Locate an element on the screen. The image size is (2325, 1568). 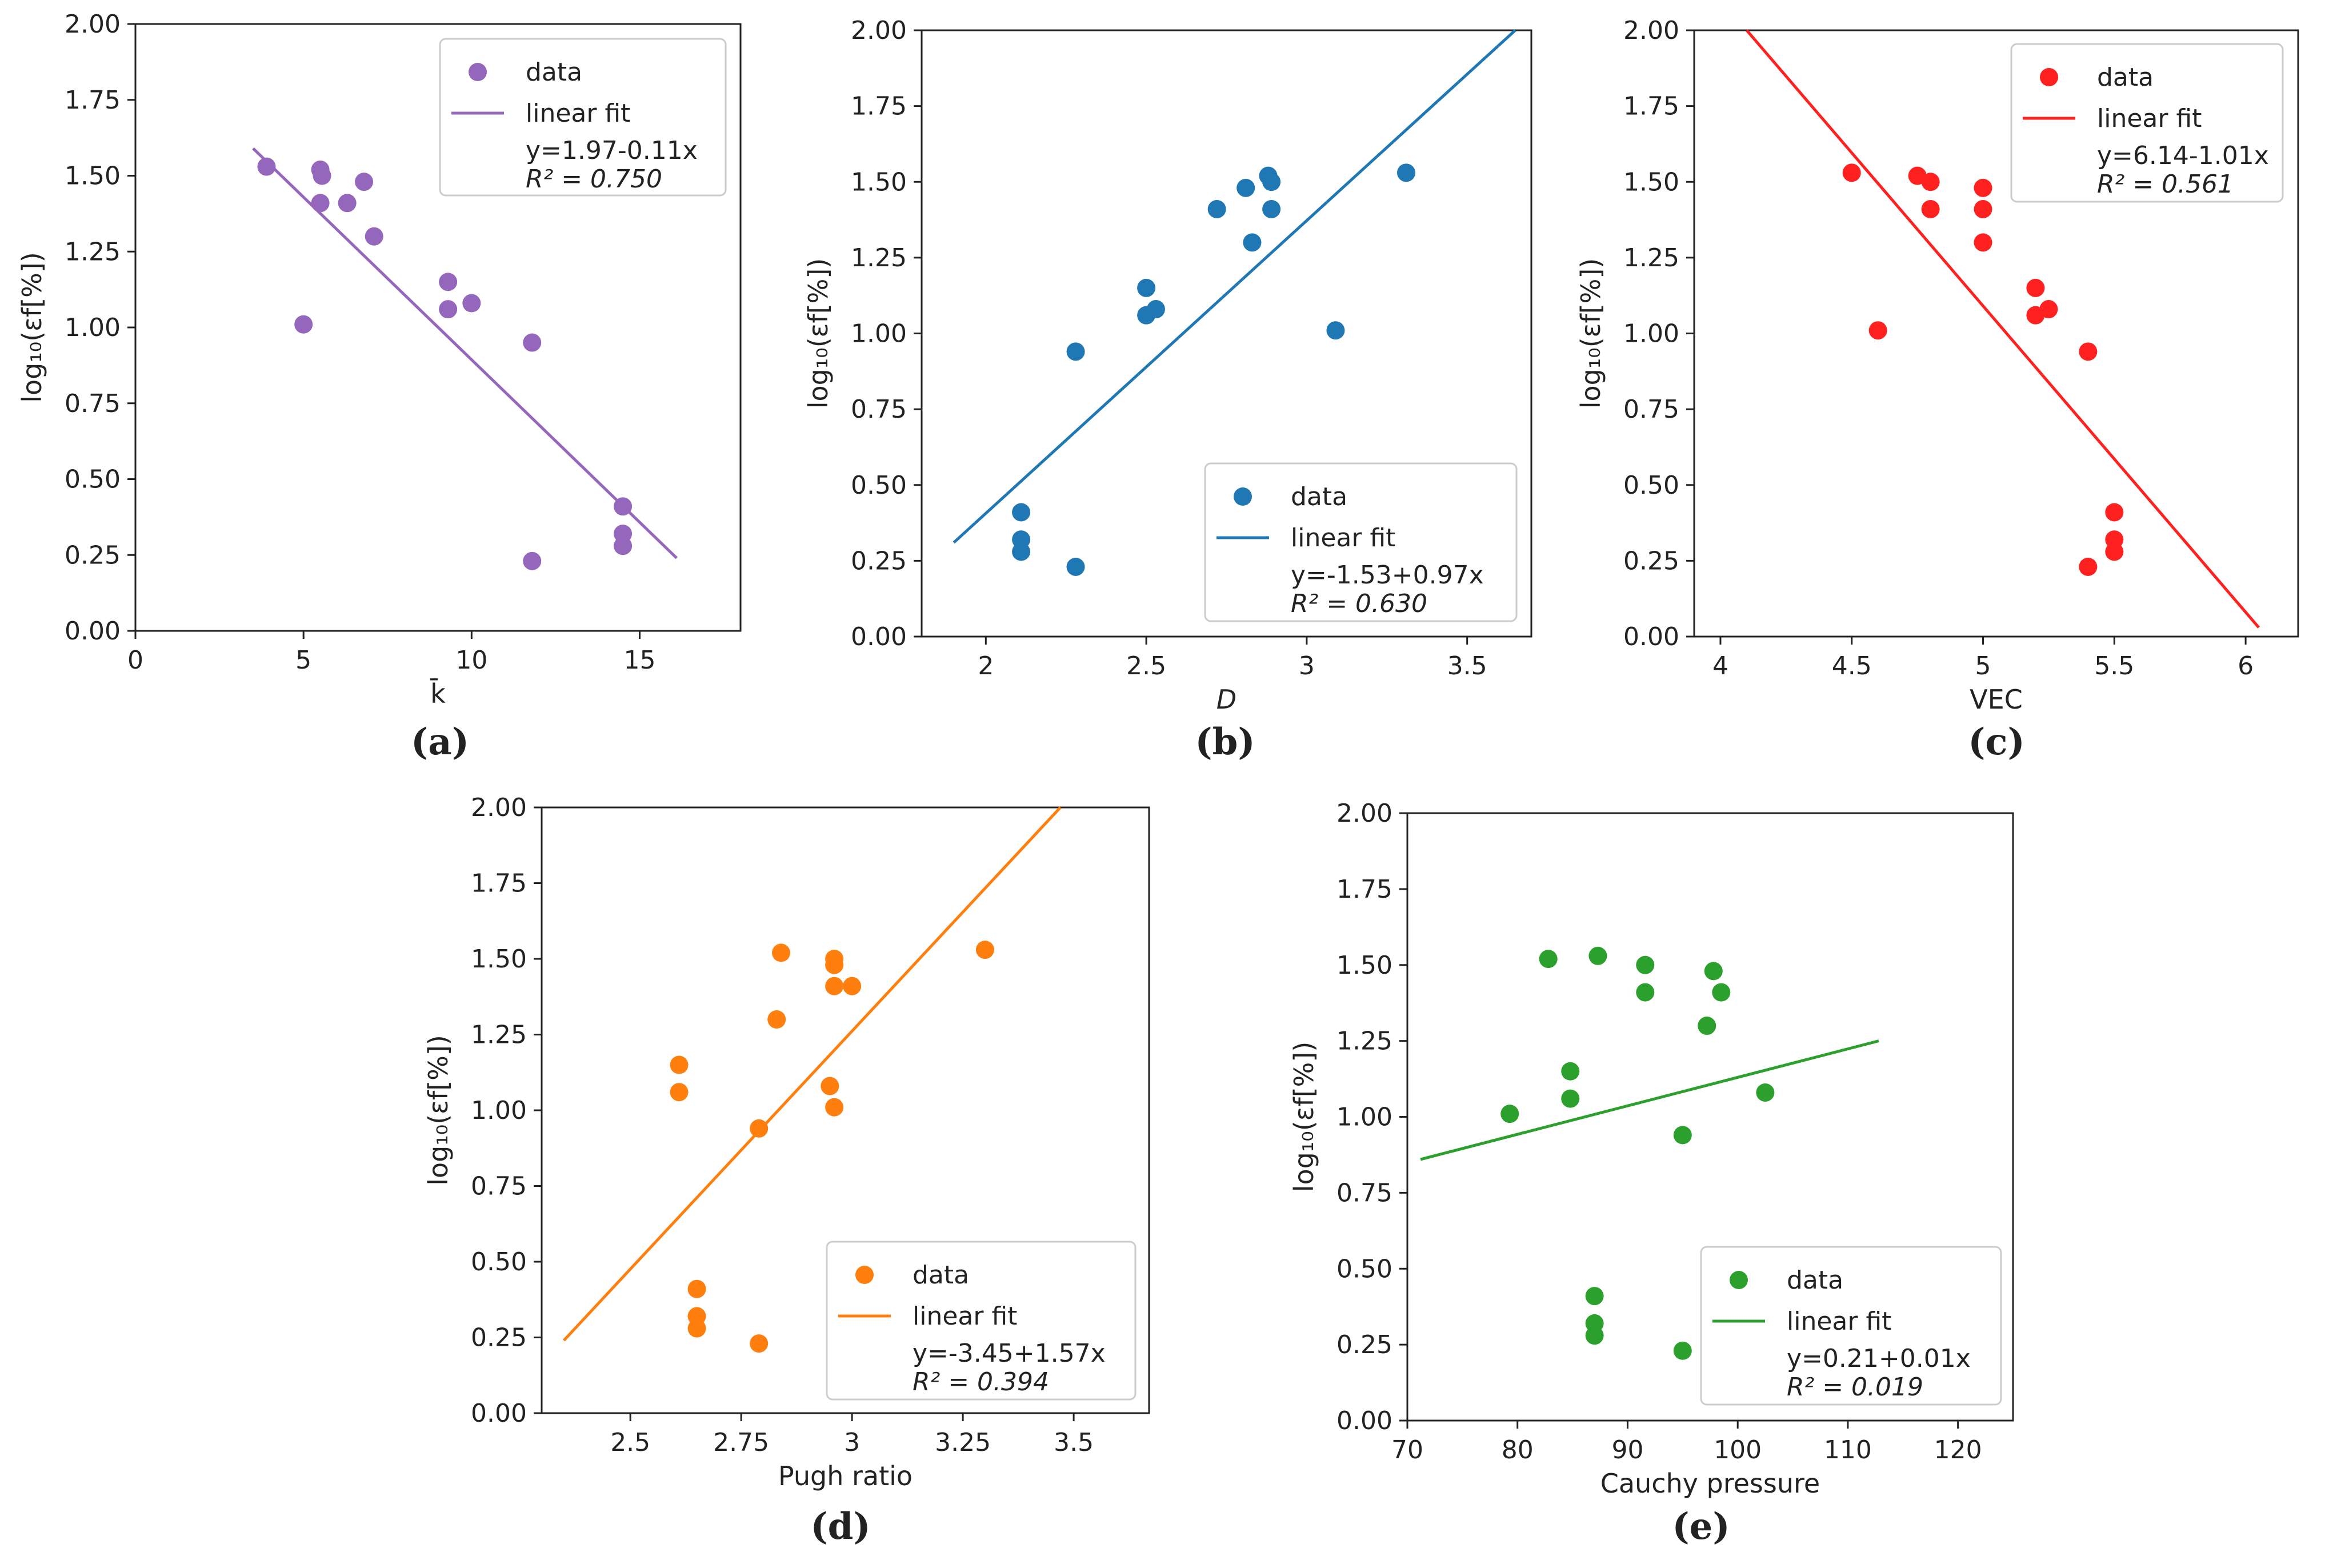
x-tick-label: 4 is located at coordinates (1720, 666).